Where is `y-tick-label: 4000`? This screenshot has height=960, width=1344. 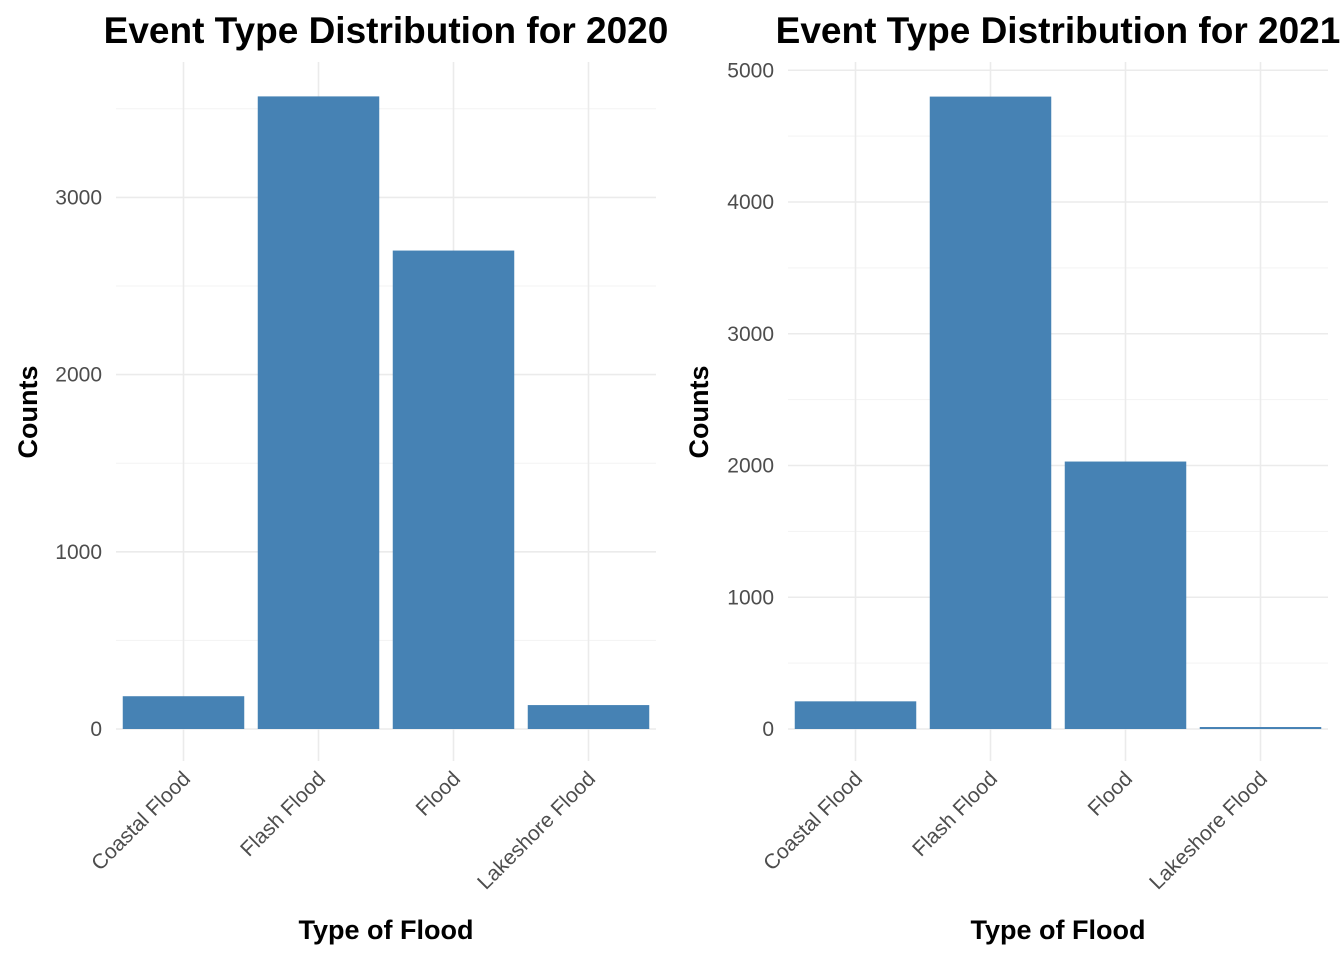 y-tick-label: 4000 is located at coordinates (750, 202).